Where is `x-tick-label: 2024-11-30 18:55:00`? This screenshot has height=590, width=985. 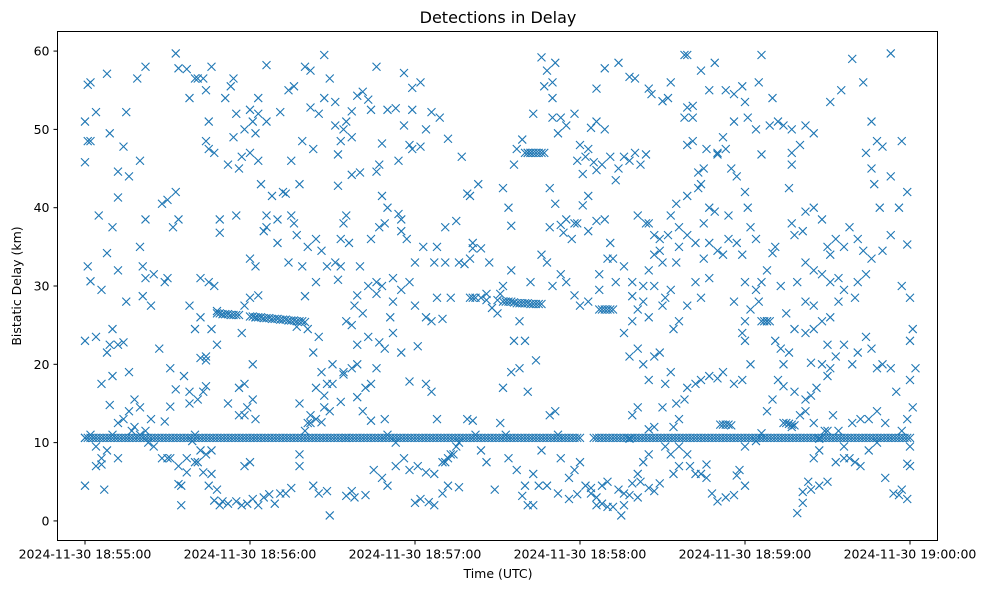 x-tick-label: 2024-11-30 18:55:00 is located at coordinates (85, 554).